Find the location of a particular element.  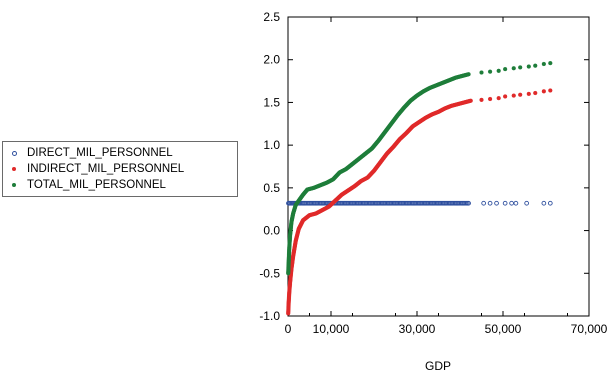

legend-marker-total is located at coordinates (14, 185).